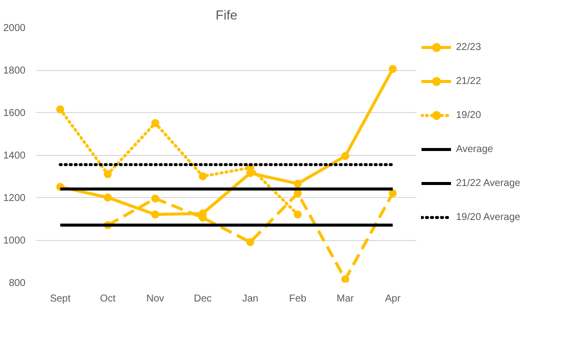 This screenshot has width=567, height=341. Describe the element at coordinates (469, 47) in the screenshot. I see `legend-label: 22/23` at that location.